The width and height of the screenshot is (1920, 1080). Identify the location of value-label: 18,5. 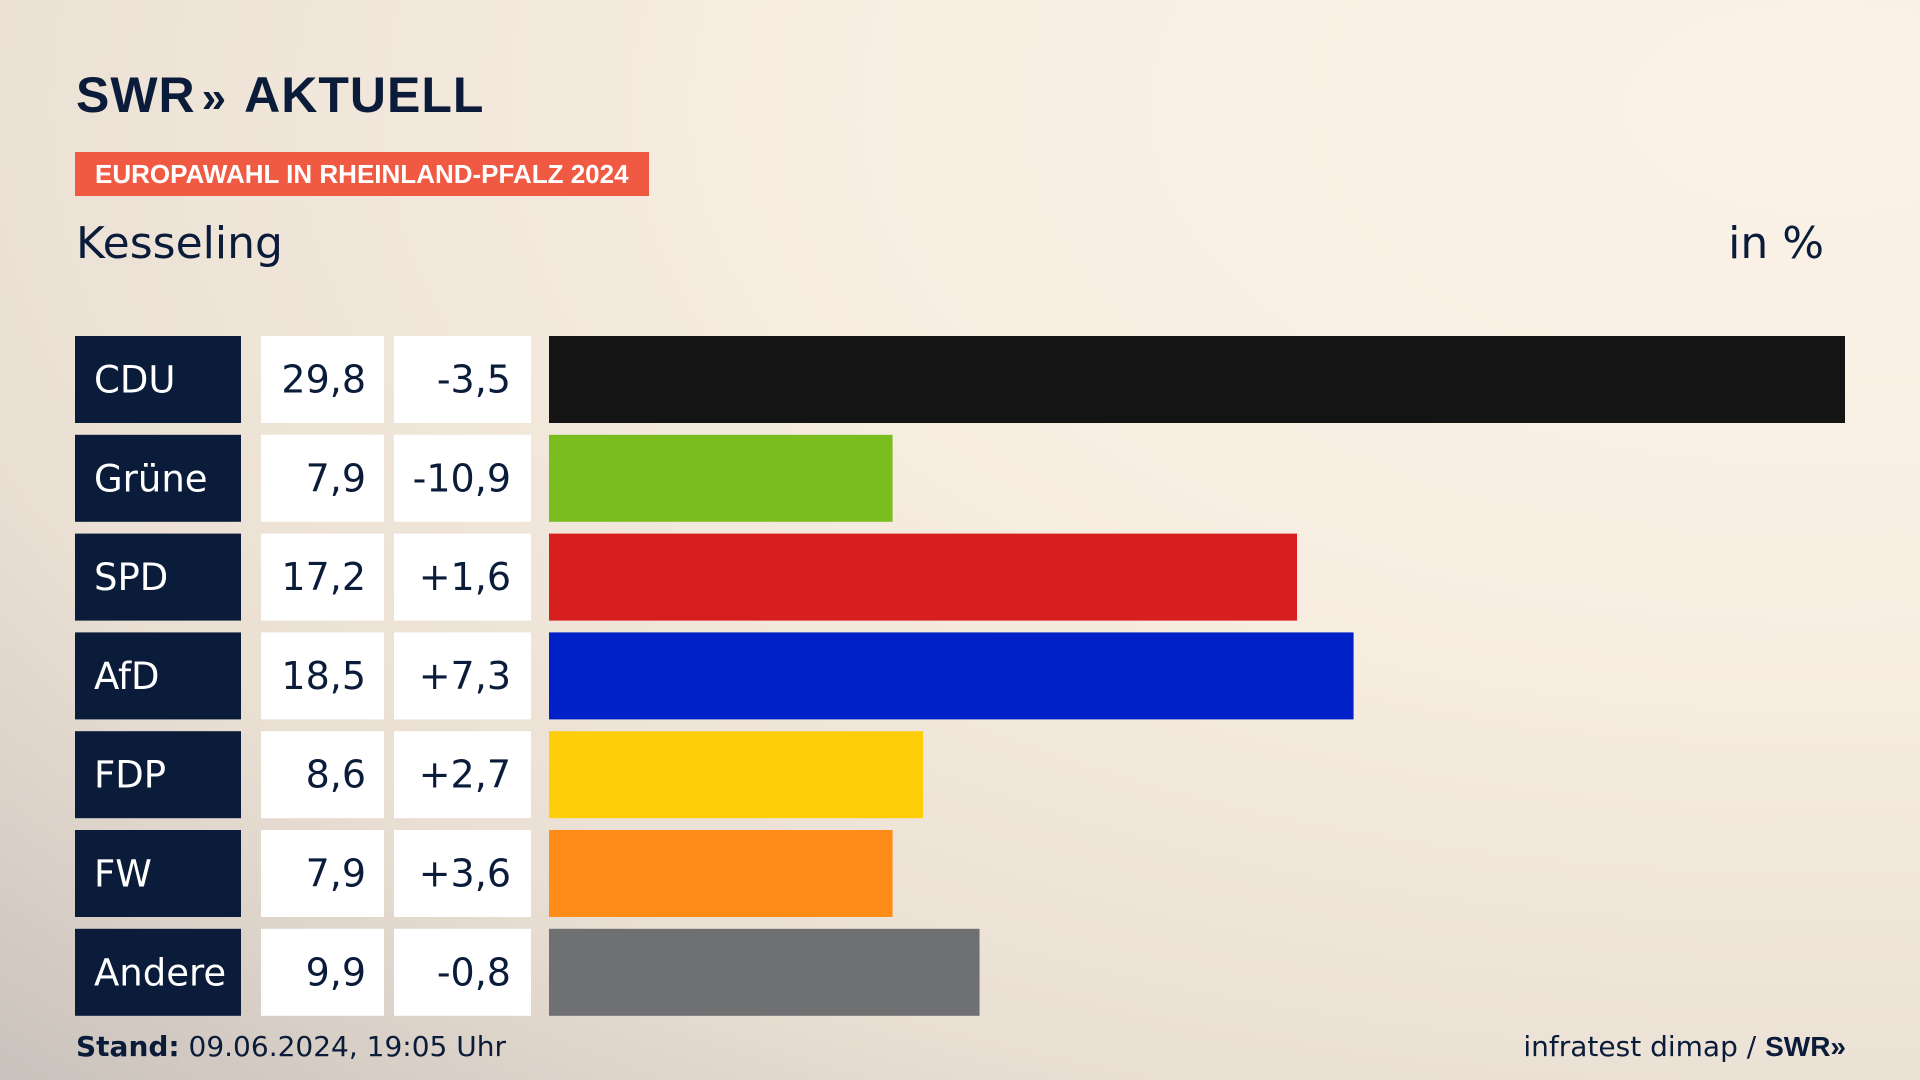
(323, 676).